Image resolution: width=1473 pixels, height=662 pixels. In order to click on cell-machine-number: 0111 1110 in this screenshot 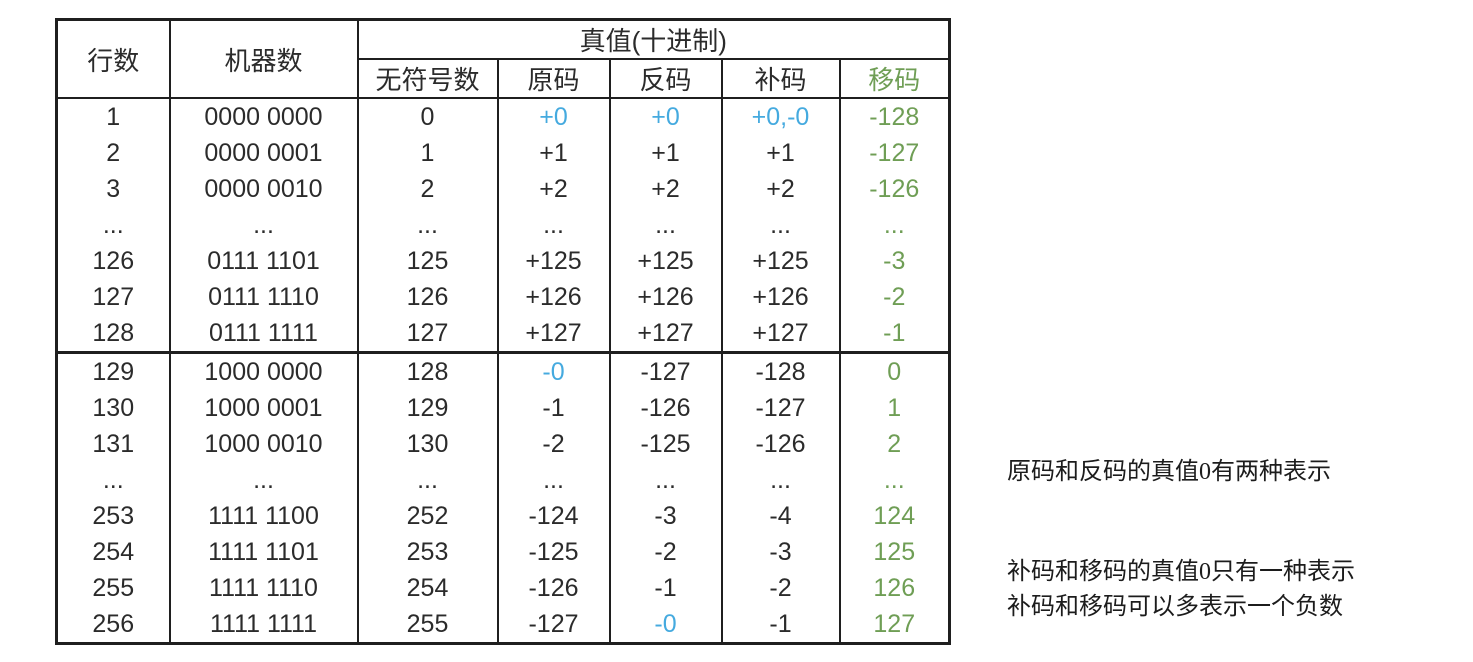, I will do `click(263, 297)`.